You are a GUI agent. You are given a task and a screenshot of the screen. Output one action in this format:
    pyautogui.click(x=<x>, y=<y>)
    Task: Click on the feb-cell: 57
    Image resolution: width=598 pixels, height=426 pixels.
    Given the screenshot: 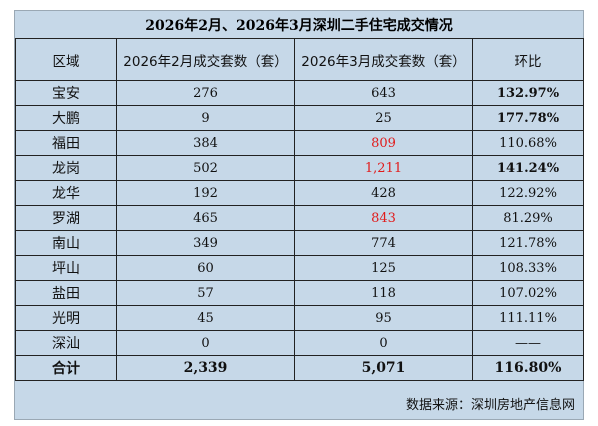 What is the action you would take?
    pyautogui.click(x=205, y=293)
    